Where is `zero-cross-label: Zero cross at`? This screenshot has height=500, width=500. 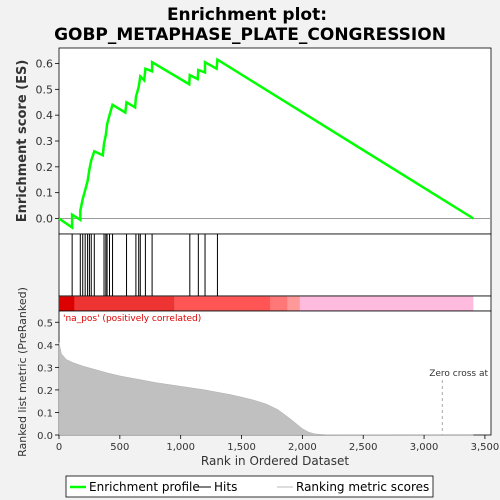 zero-cross-label: Zero cross at is located at coordinates (458, 374).